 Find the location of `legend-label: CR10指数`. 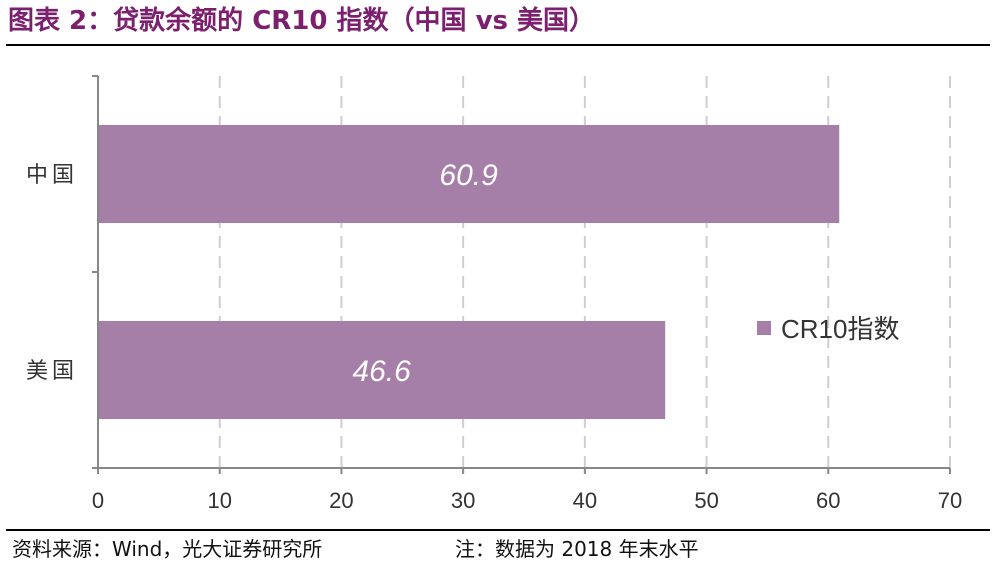

legend-label: CR10指数 is located at coordinates (840, 329).